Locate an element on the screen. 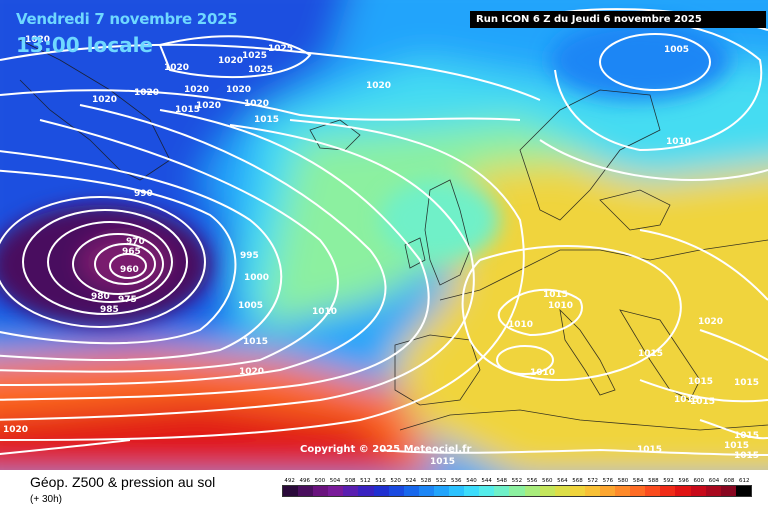 Image resolution: width=768 pixels, height=512 pixels. isobar-1025-greenland is located at coordinates (235, 57).